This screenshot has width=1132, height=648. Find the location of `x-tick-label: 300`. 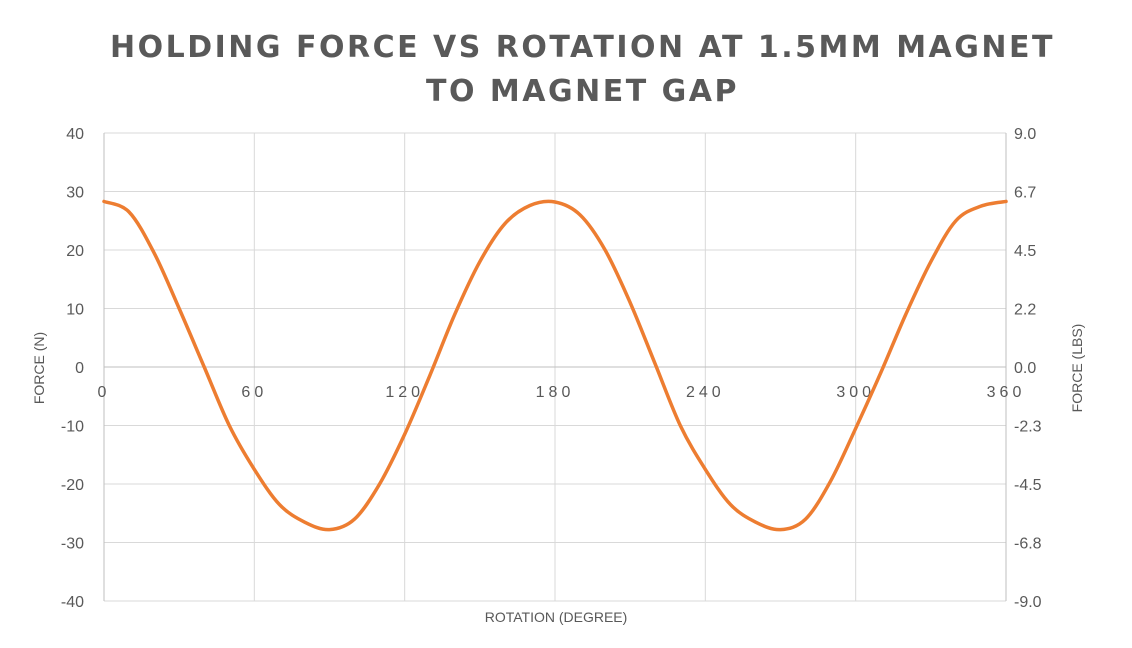

x-tick-label: 300 is located at coordinates (855, 392).